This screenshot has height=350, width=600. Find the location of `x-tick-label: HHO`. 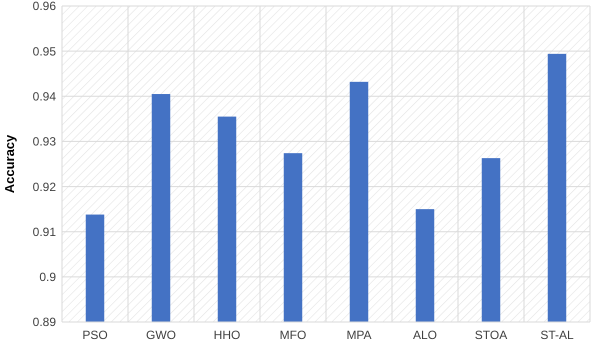

x-tick-label: HHO is located at coordinates (227, 335).